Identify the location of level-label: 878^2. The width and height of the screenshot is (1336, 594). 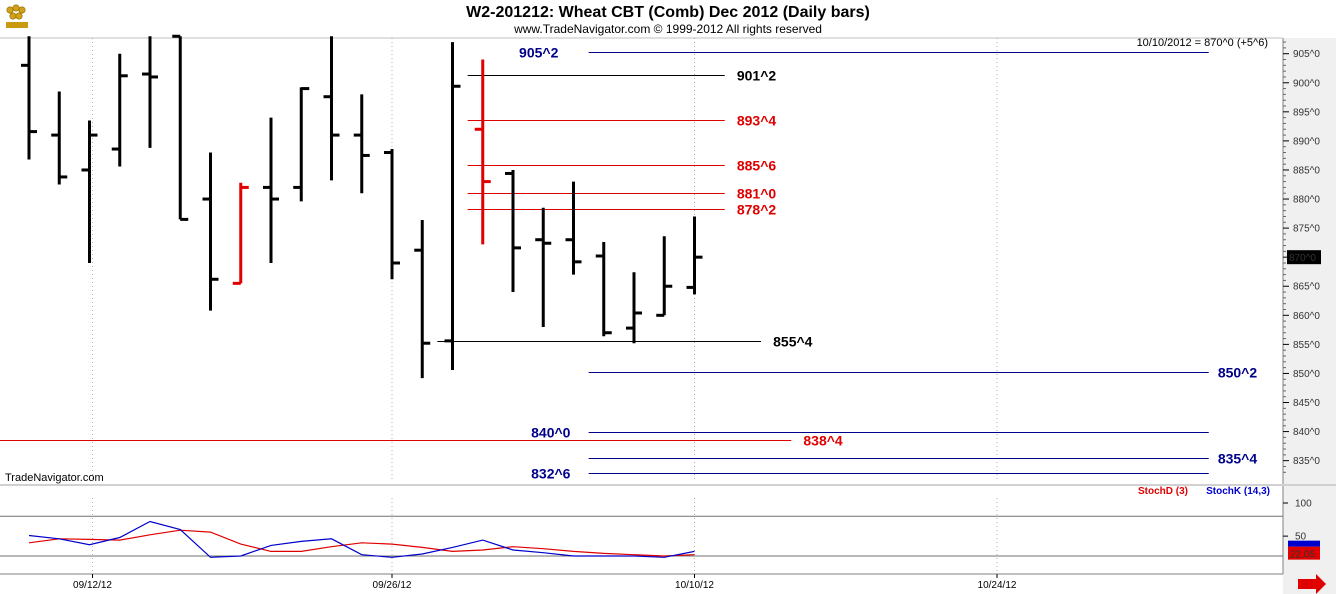
(757, 210).